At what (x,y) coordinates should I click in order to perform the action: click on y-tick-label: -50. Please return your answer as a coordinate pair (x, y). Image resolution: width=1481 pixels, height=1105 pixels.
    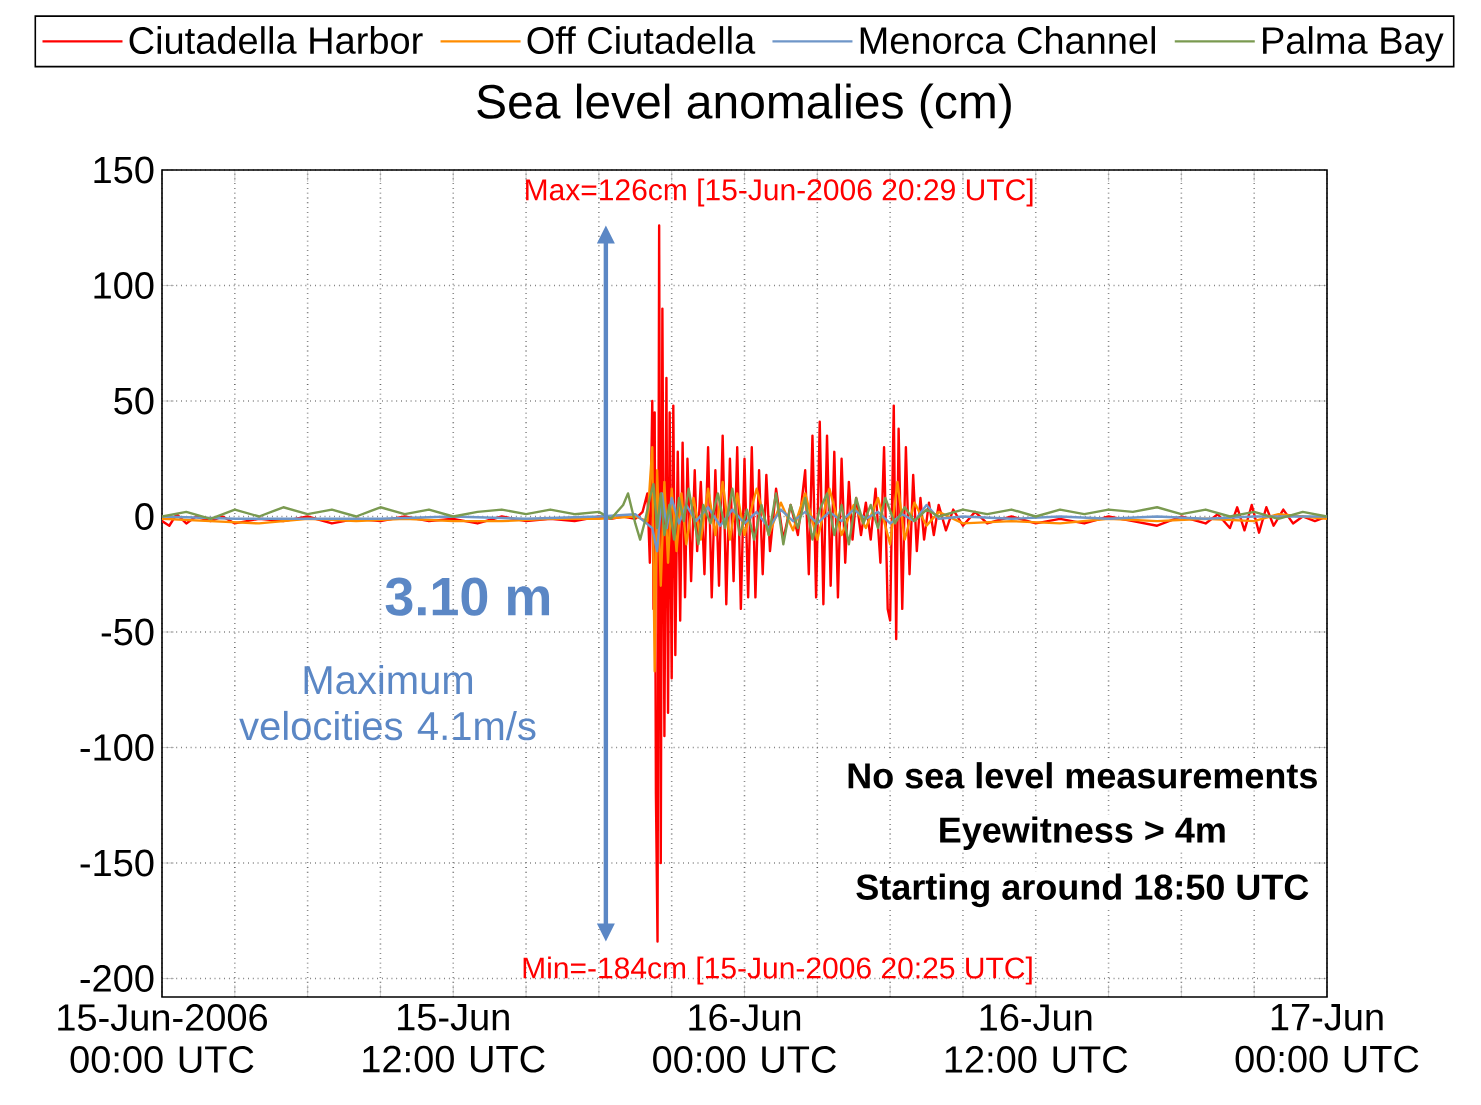
    Looking at the image, I should click on (127, 632).